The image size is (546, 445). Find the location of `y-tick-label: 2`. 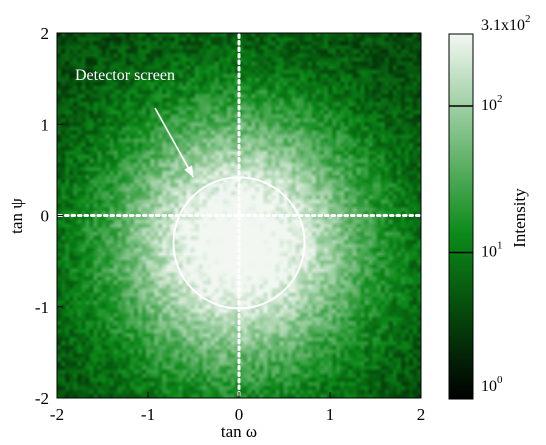

y-tick-label: 2 is located at coordinates (45, 33).